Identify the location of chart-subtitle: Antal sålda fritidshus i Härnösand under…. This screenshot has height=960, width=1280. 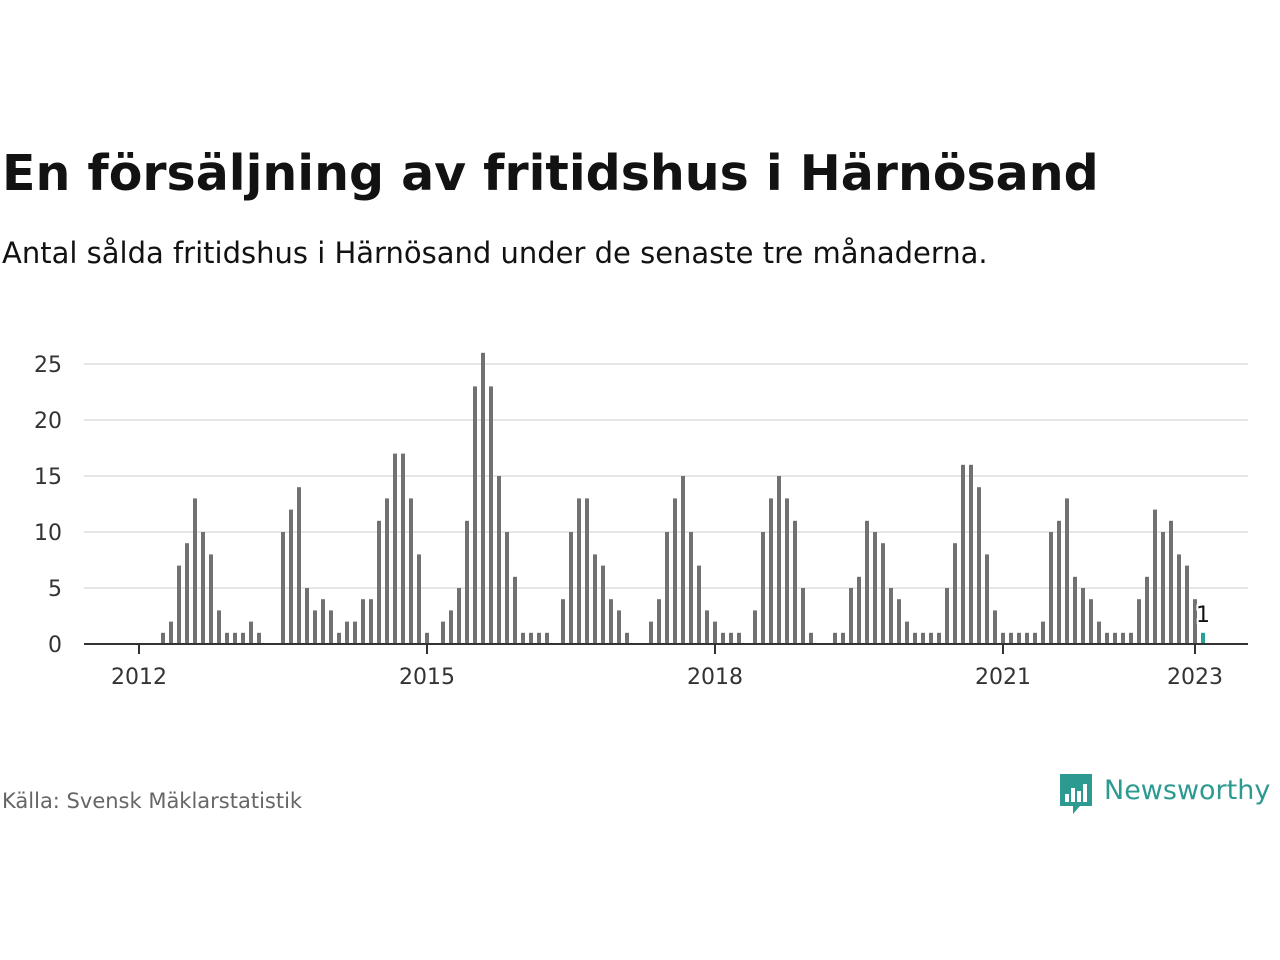
(495, 253).